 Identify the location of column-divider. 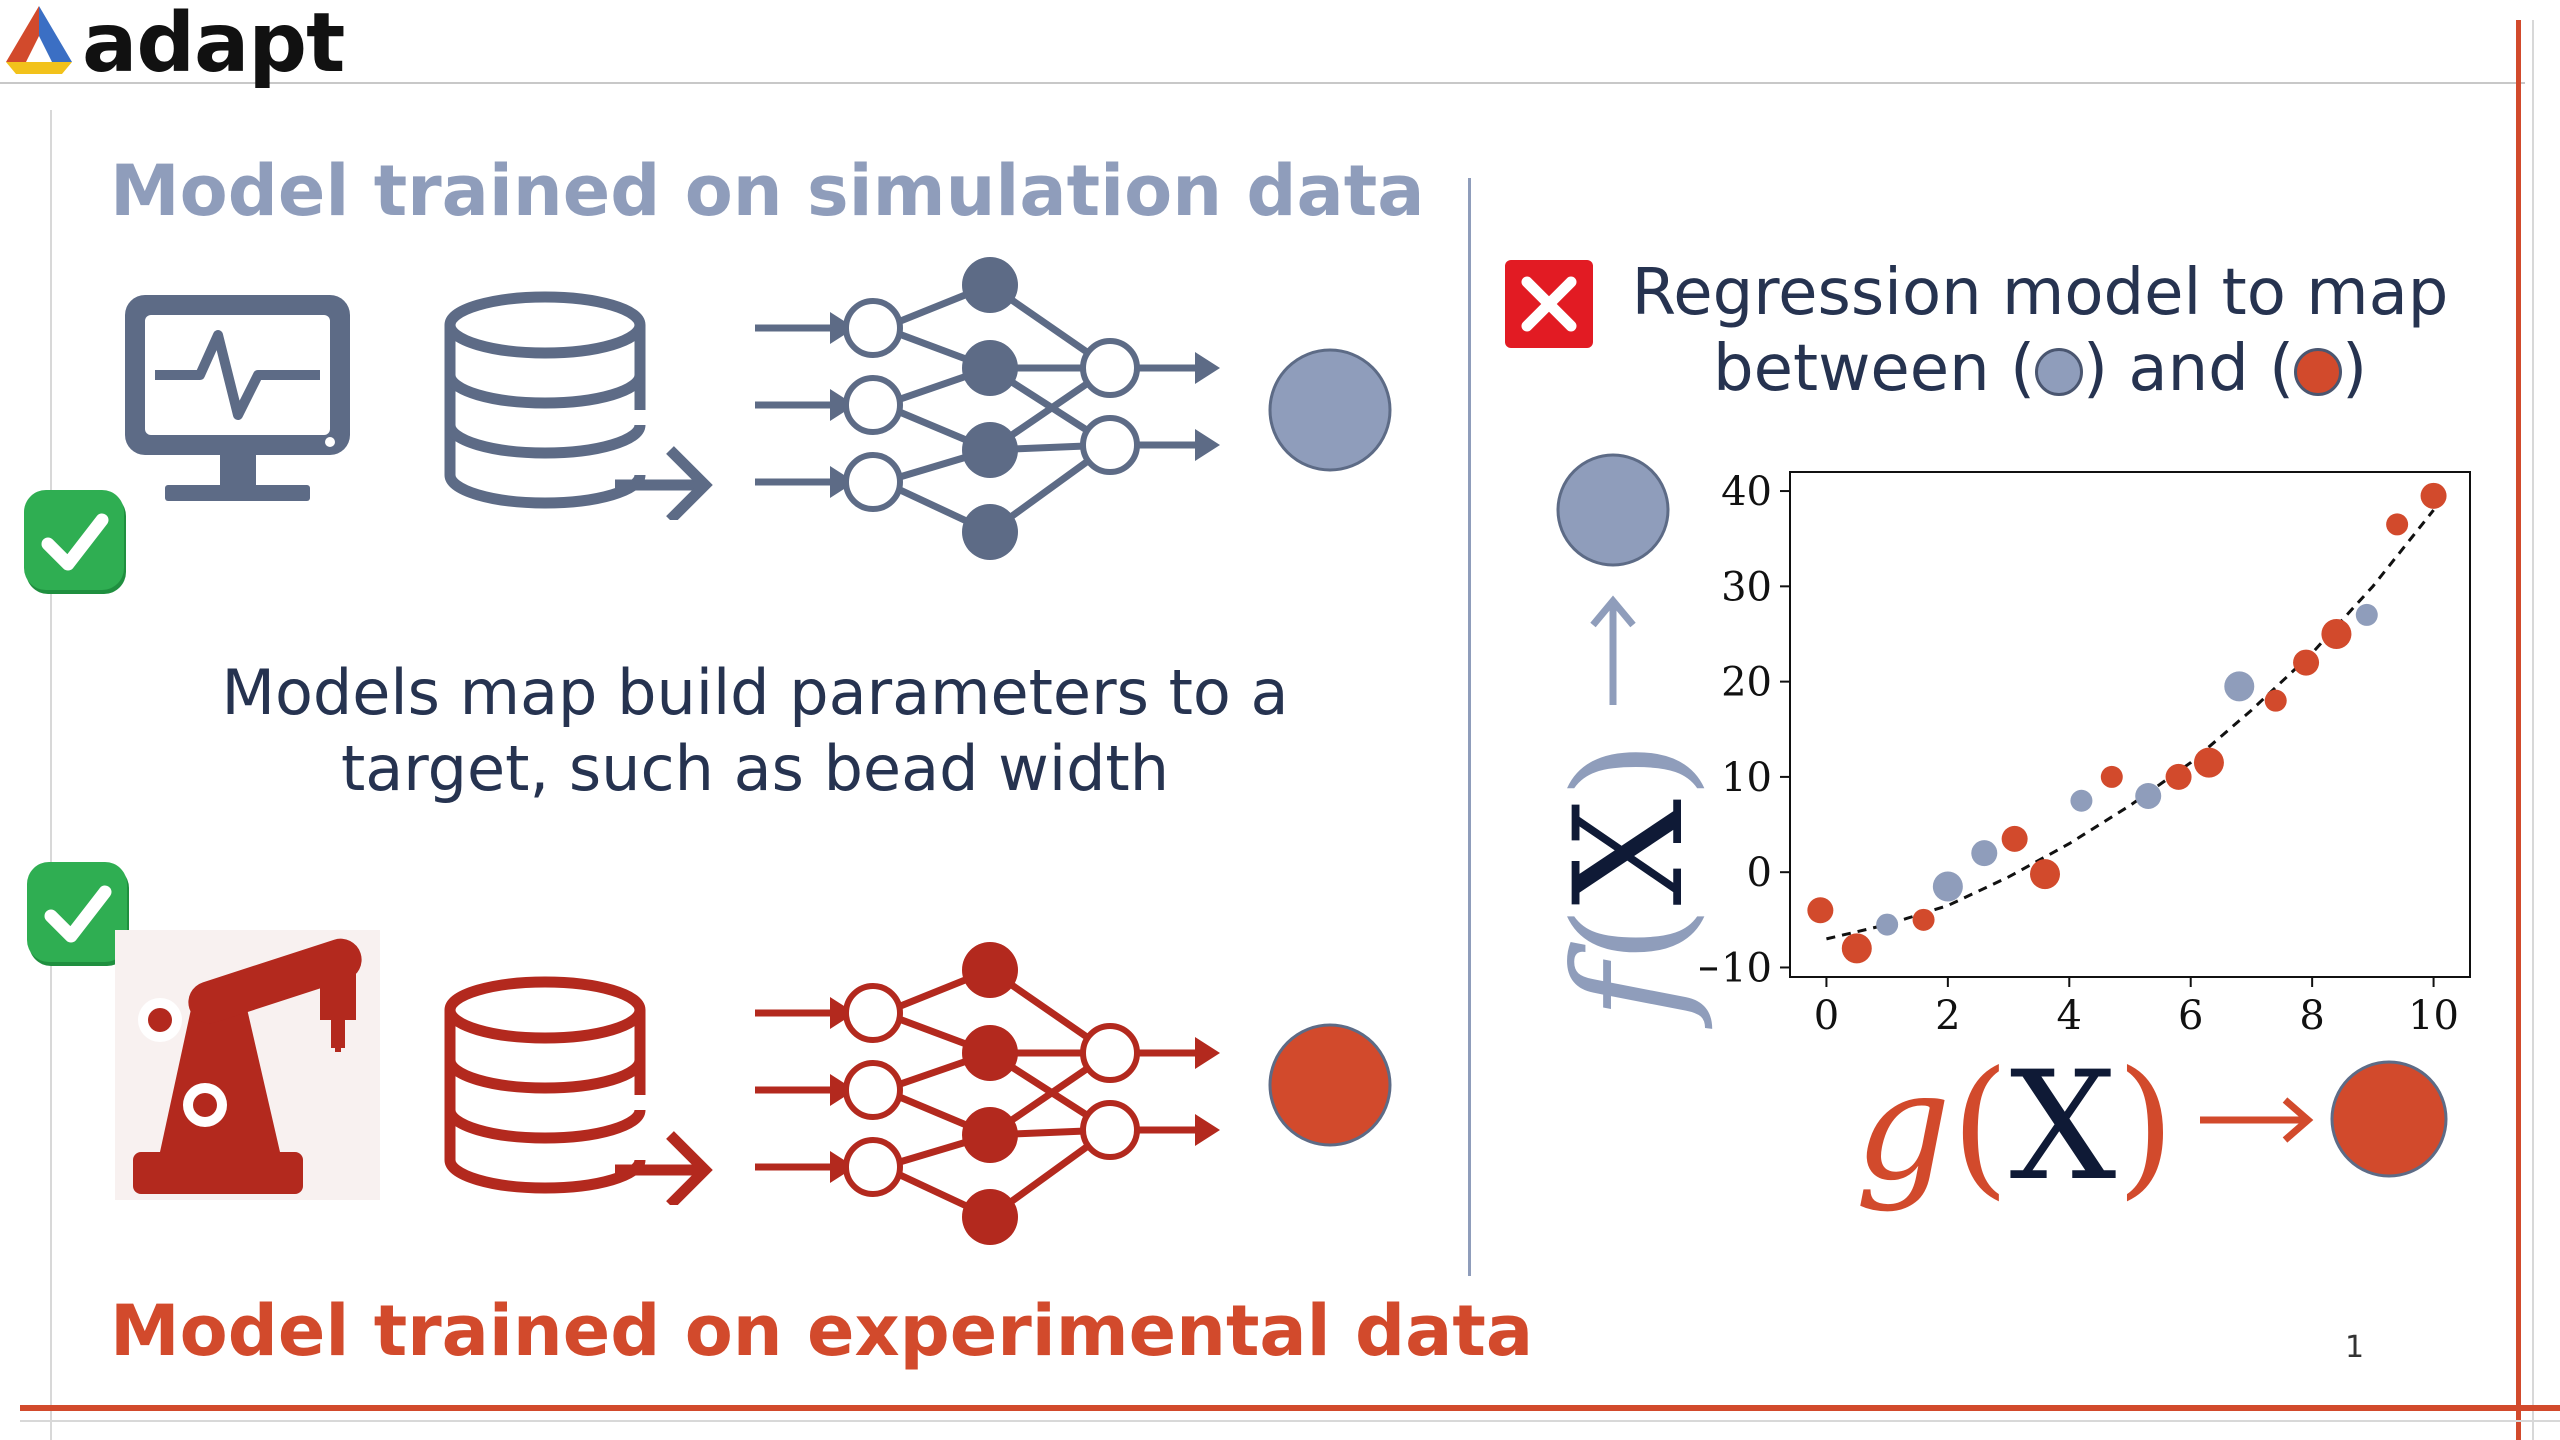
(1469, 727).